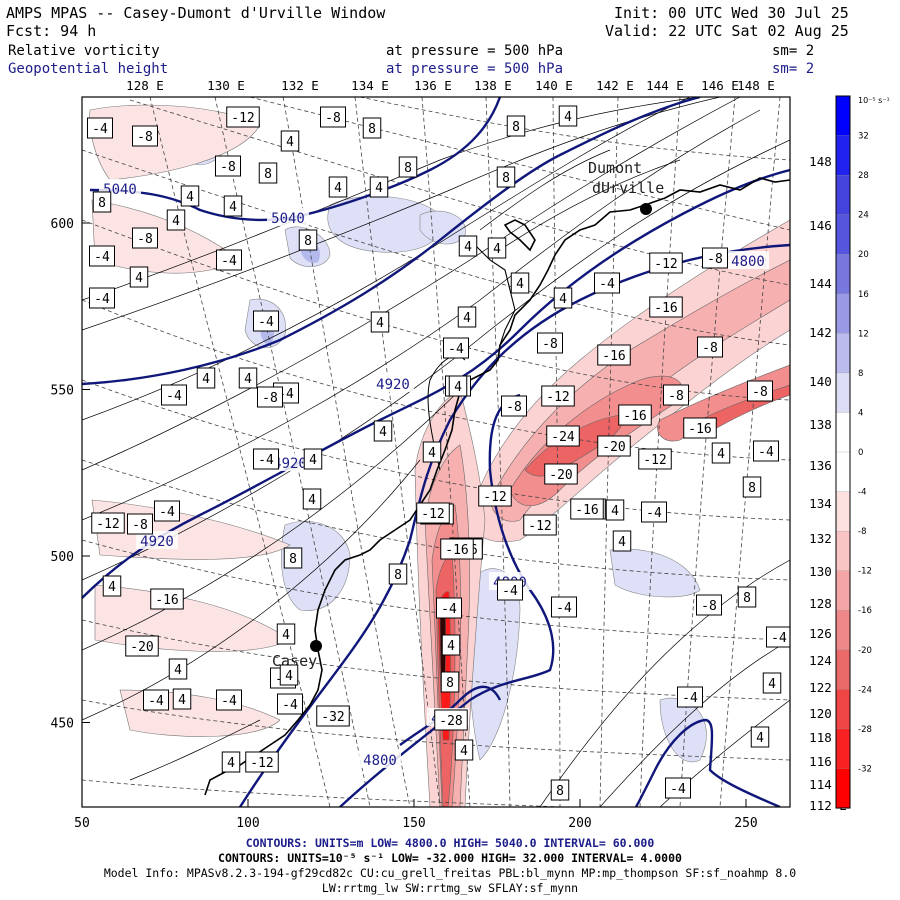  I want to click on field1-name: Relative vorticity, so click(84, 51).